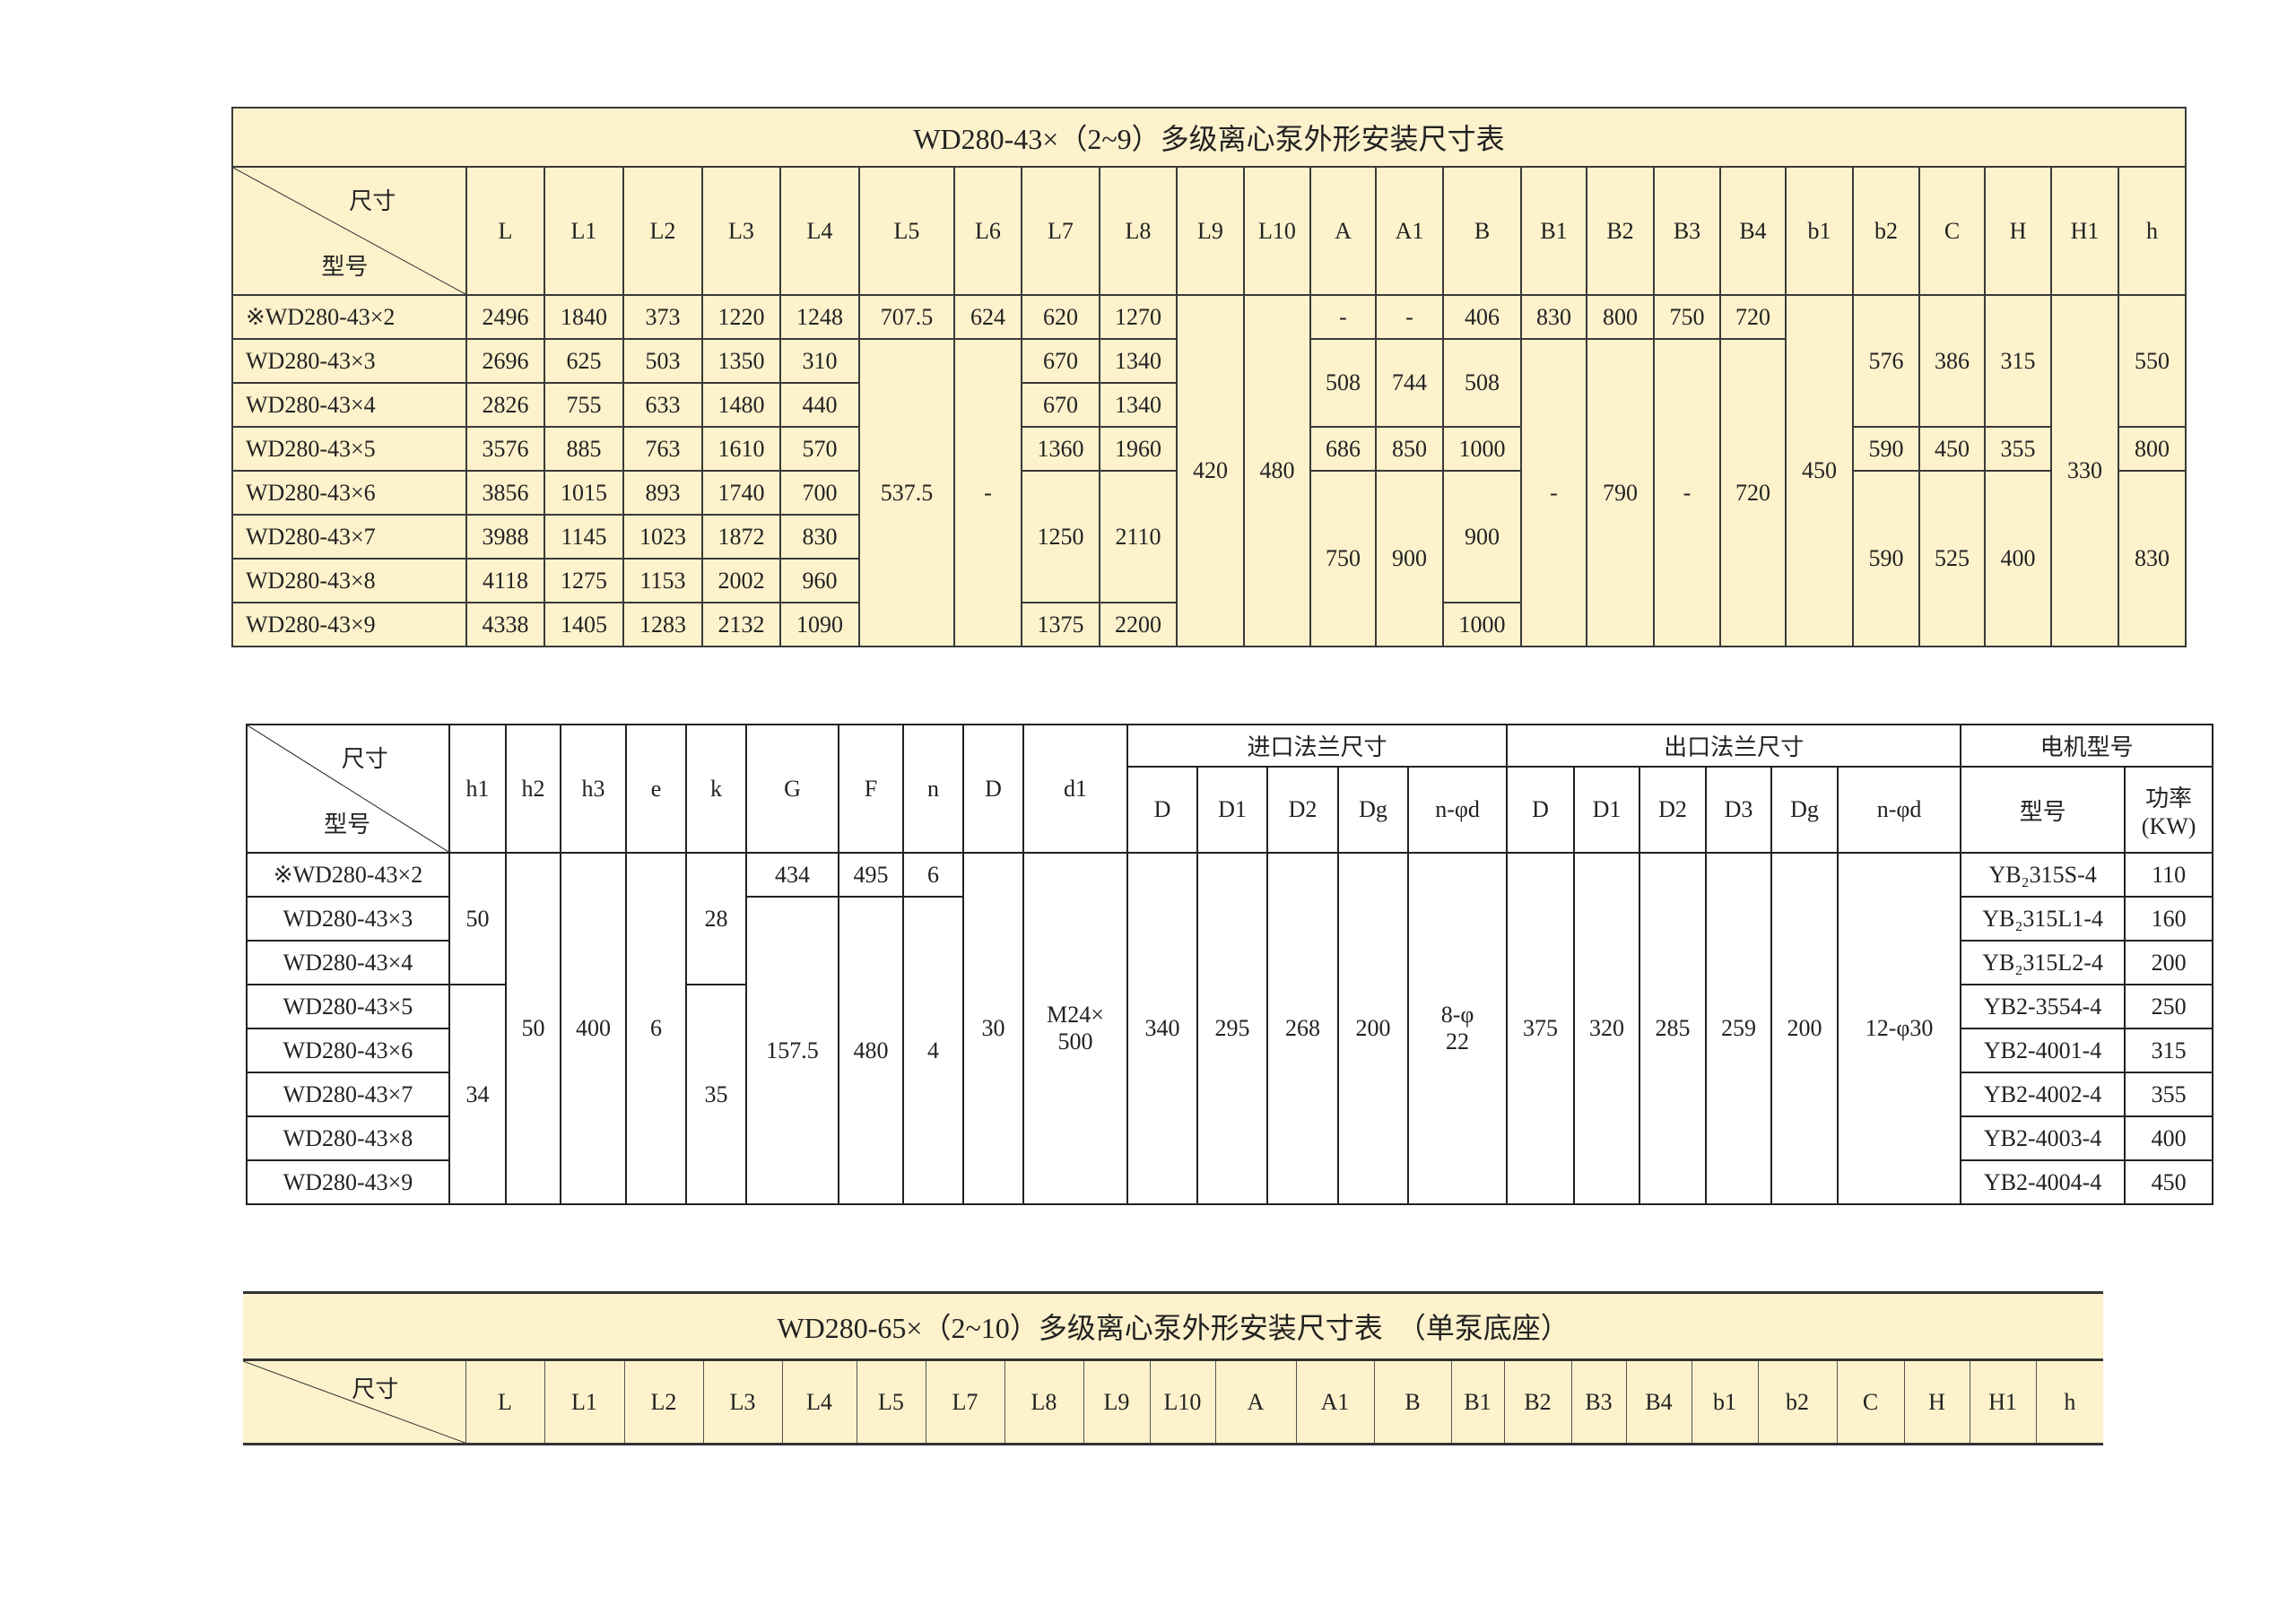 This screenshot has height=1623, width=2296. What do you see at coordinates (1804, 1028) in the screenshot?
I see `table-cell: 200` at bounding box center [1804, 1028].